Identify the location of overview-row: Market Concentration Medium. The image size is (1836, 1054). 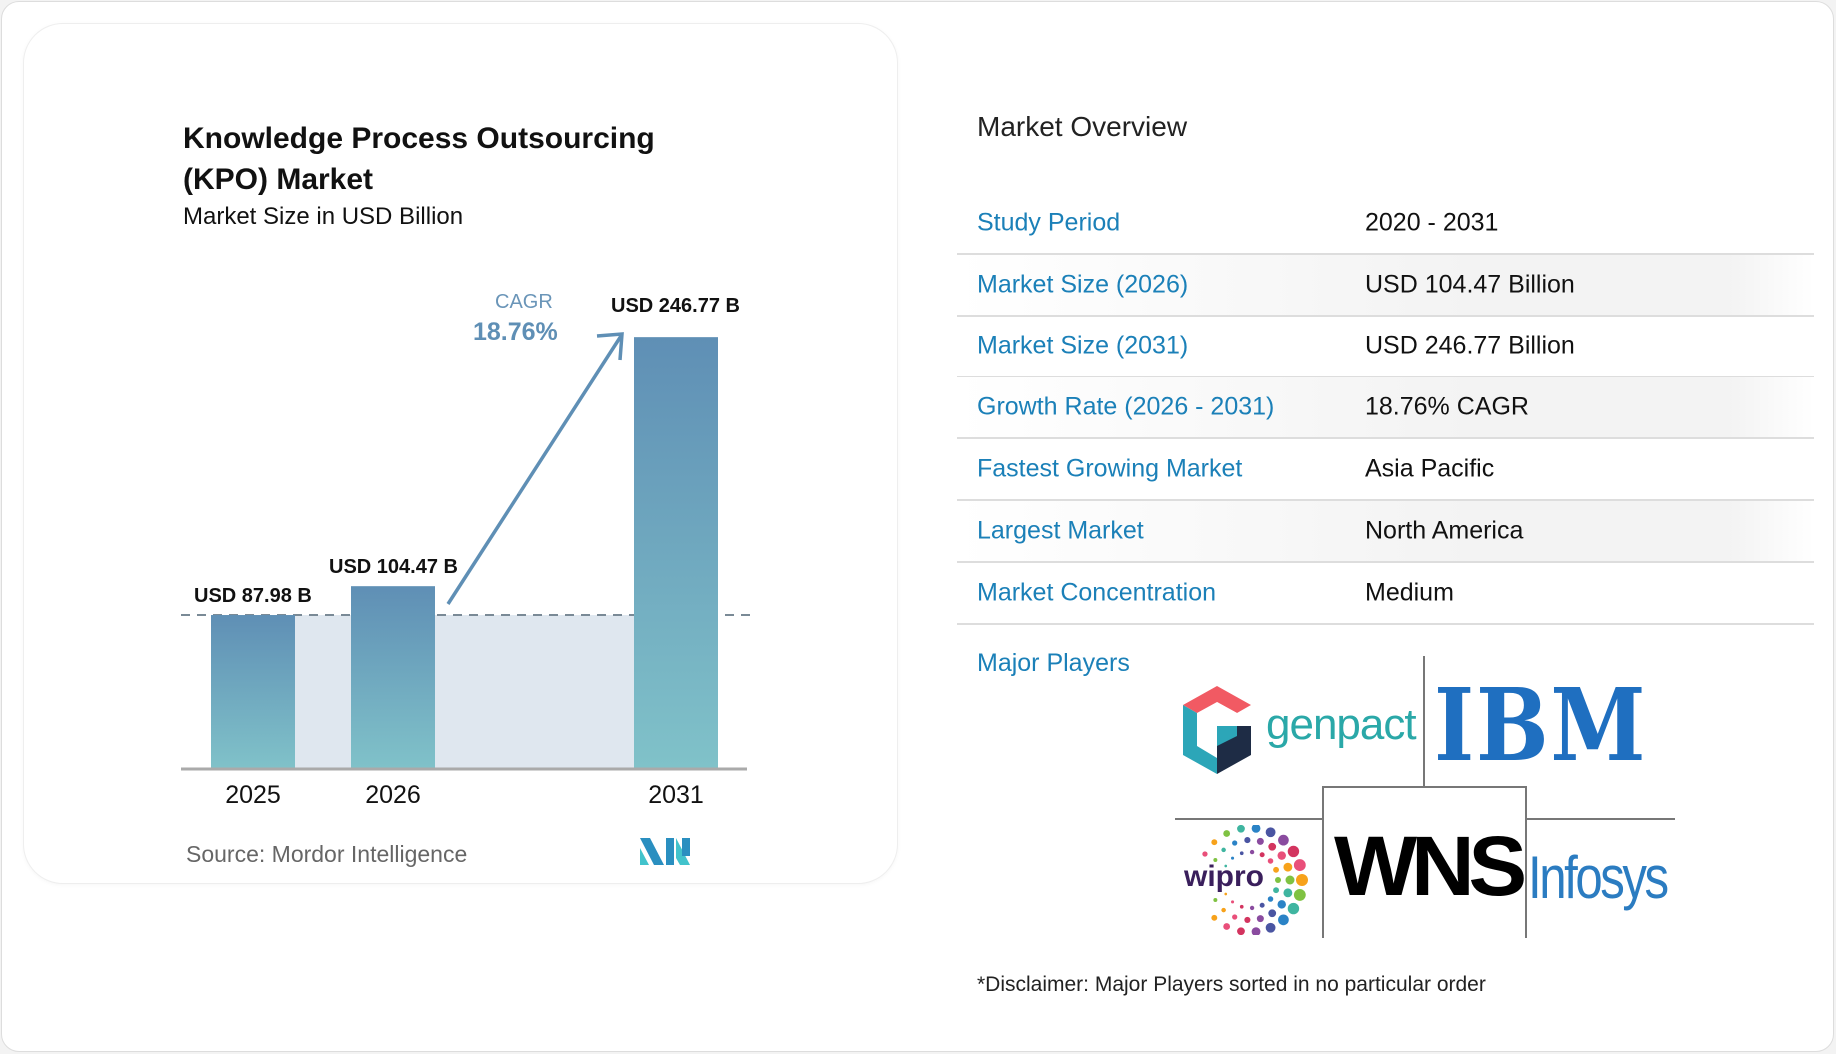
(1385, 594).